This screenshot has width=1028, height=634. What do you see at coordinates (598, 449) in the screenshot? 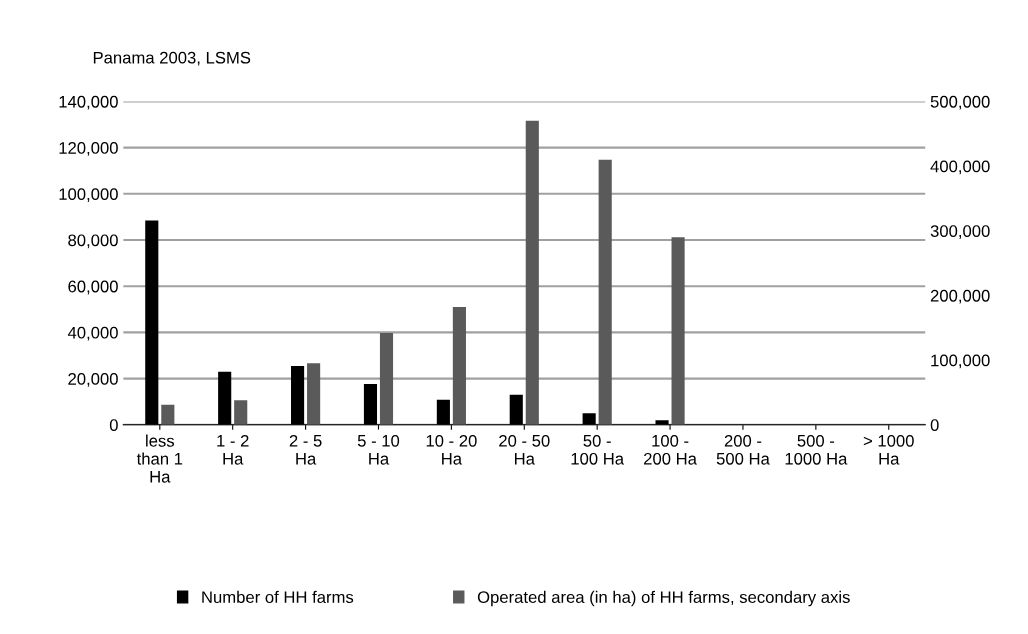
I see `x-tick-label: 50 - 100 Ha` at bounding box center [598, 449].